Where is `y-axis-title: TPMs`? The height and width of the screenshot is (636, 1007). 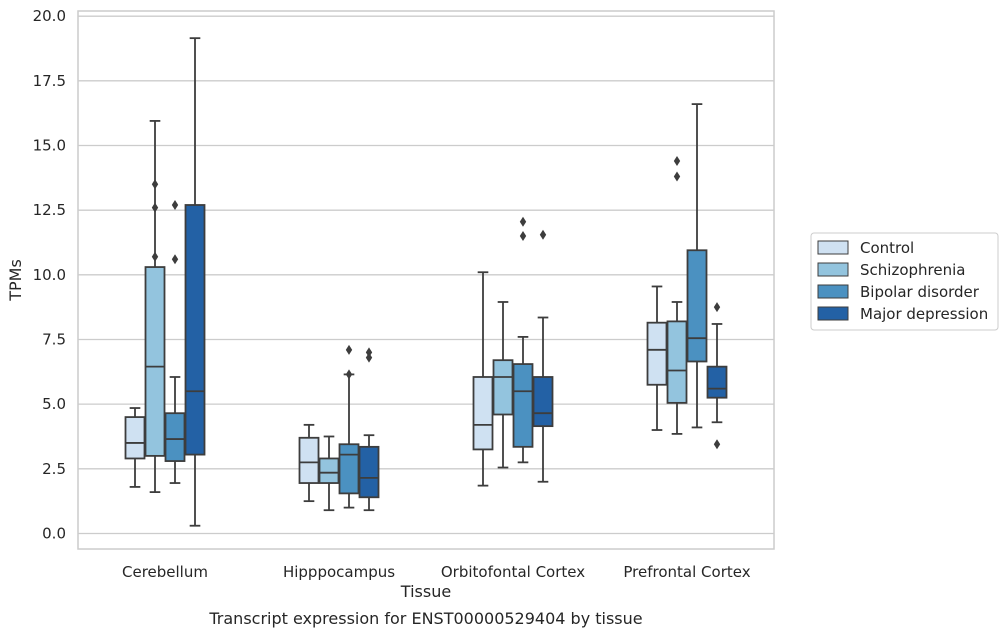 y-axis-title: TPMs is located at coordinates (15, 280).